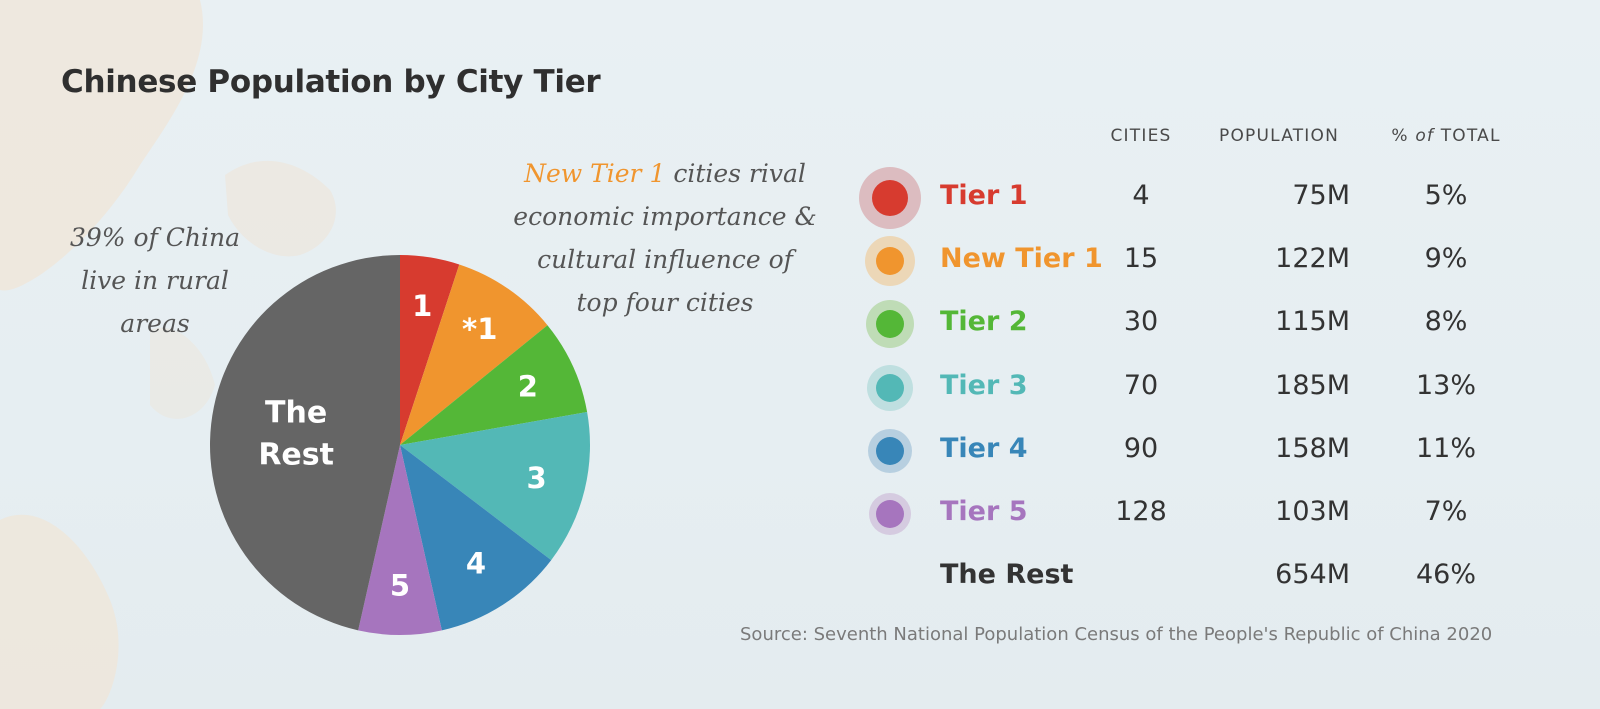 The height and width of the screenshot is (709, 1600). What do you see at coordinates (537, 478) in the screenshot?
I see `pie-slice-label: 3` at bounding box center [537, 478].